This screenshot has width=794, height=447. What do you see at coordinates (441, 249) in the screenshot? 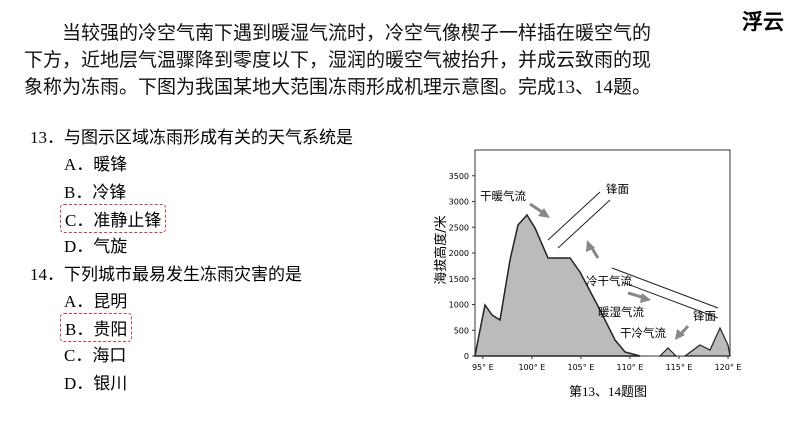
I see `y-axis-label: 海拔高度/米` at bounding box center [441, 249].